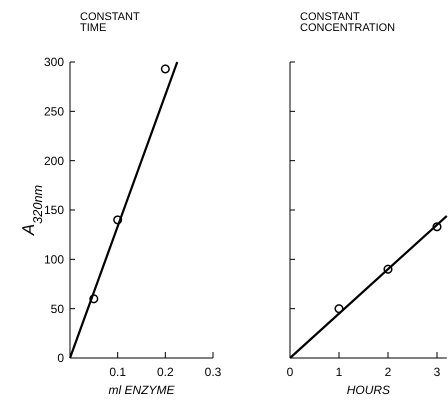 Image resolution: width=448 pixels, height=405 pixels. What do you see at coordinates (54, 259) in the screenshot?
I see `y-tick-label: 100` at bounding box center [54, 259].